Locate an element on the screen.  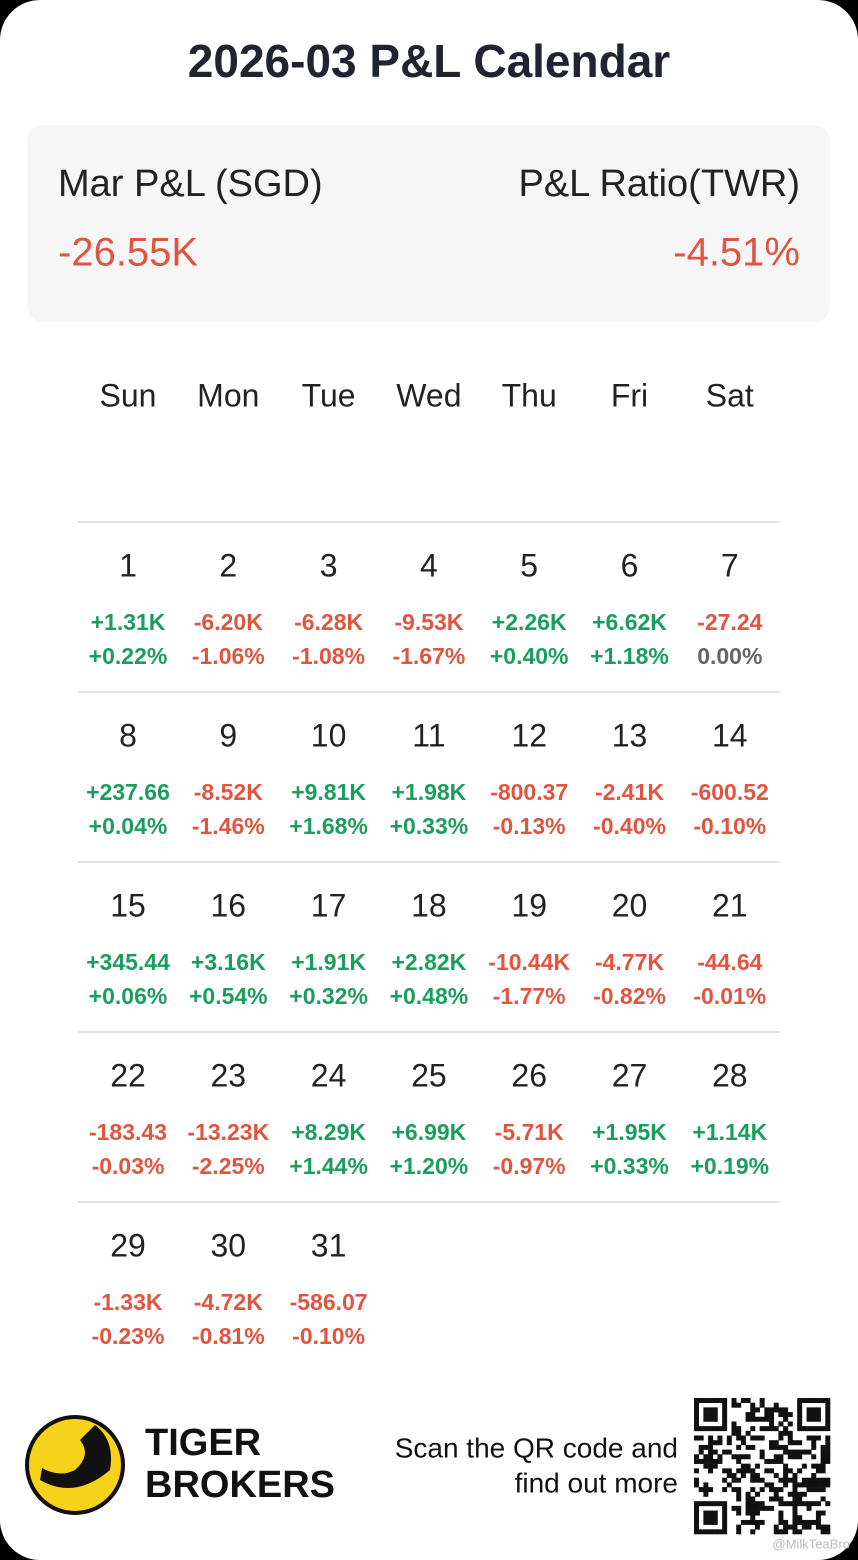
cta: find out more is located at coordinates (596, 1482).